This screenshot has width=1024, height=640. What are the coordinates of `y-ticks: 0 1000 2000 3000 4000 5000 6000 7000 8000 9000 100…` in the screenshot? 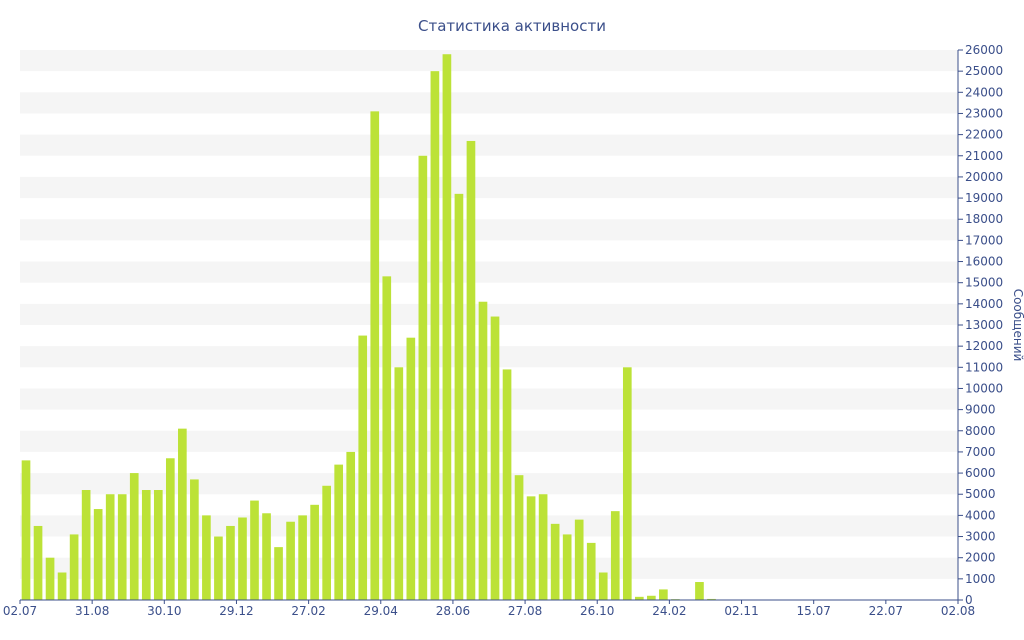 It's located at (980, 325).